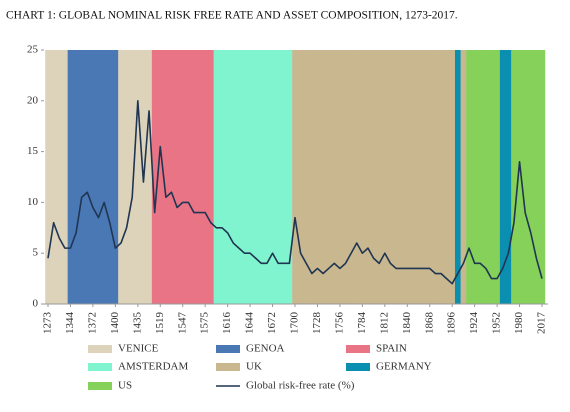 The image size is (570, 412). I want to click on y-tick-label: 20, so click(33, 100).